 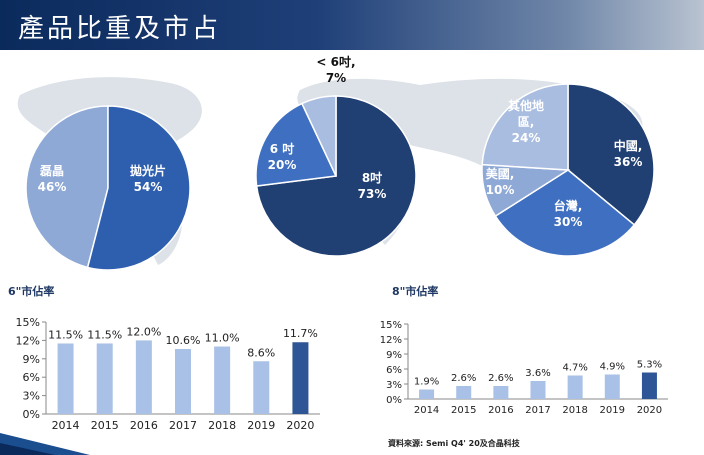 I want to click on data-label: 1.9%, so click(x=426, y=382).